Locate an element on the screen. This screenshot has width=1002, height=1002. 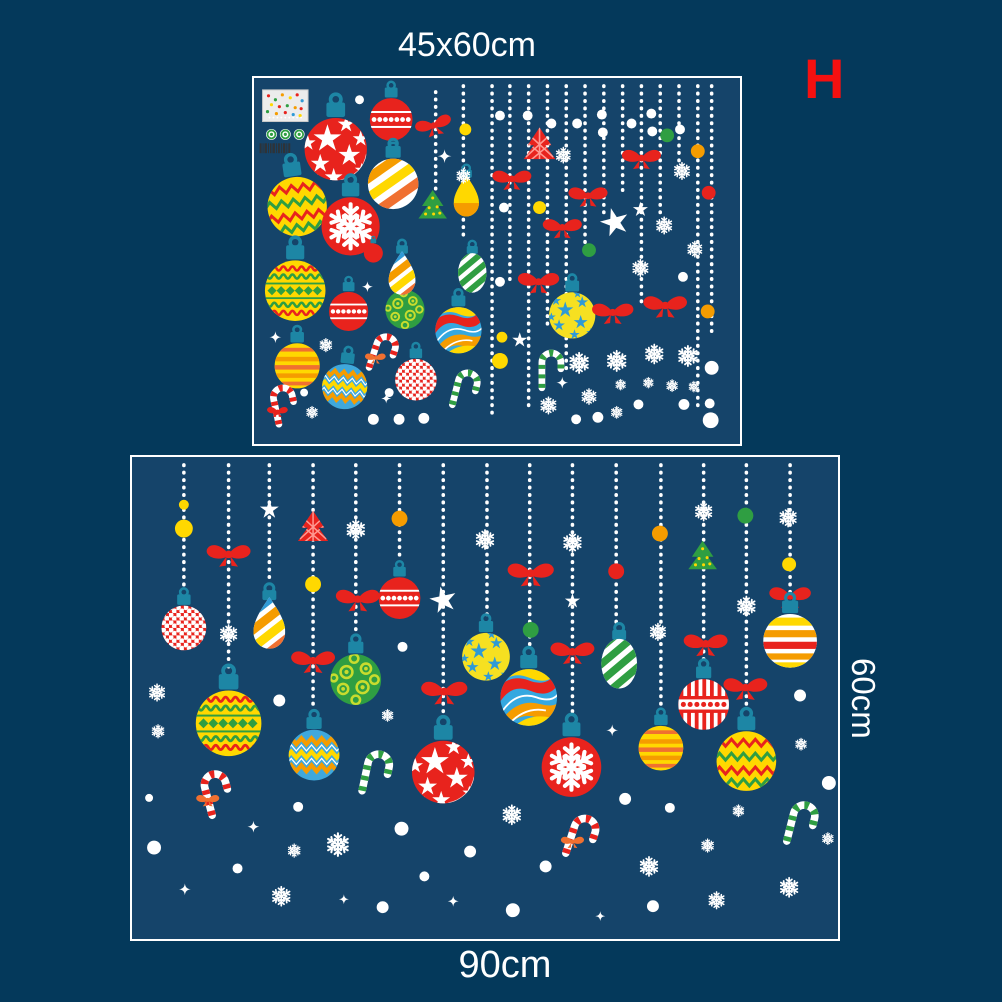
variant-letter: H is located at coordinates (824, 78).